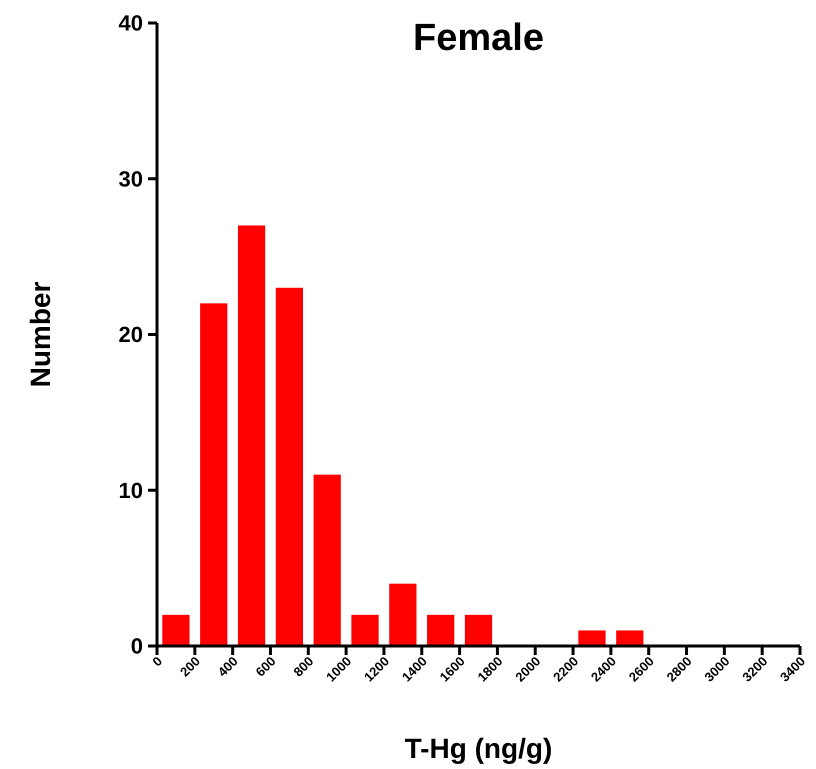 This screenshot has height=769, width=816. I want to click on x-tick-label: 600, so click(265, 667).